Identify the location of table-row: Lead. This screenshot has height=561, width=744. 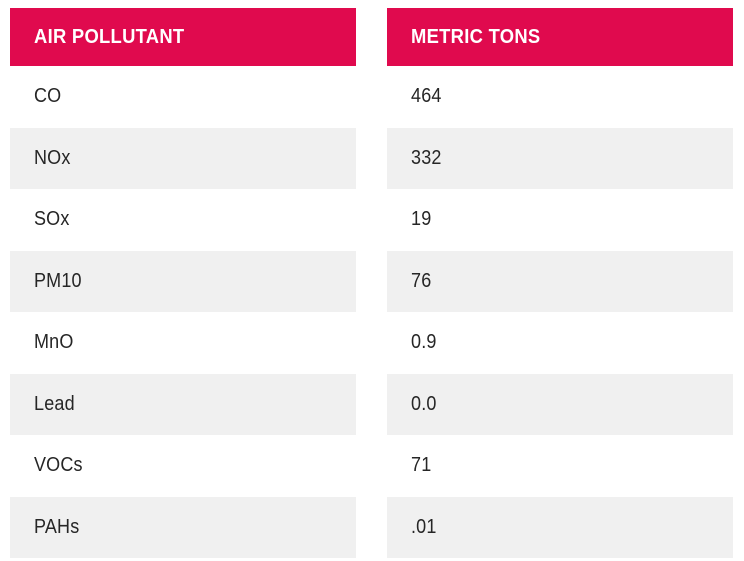
(183, 404).